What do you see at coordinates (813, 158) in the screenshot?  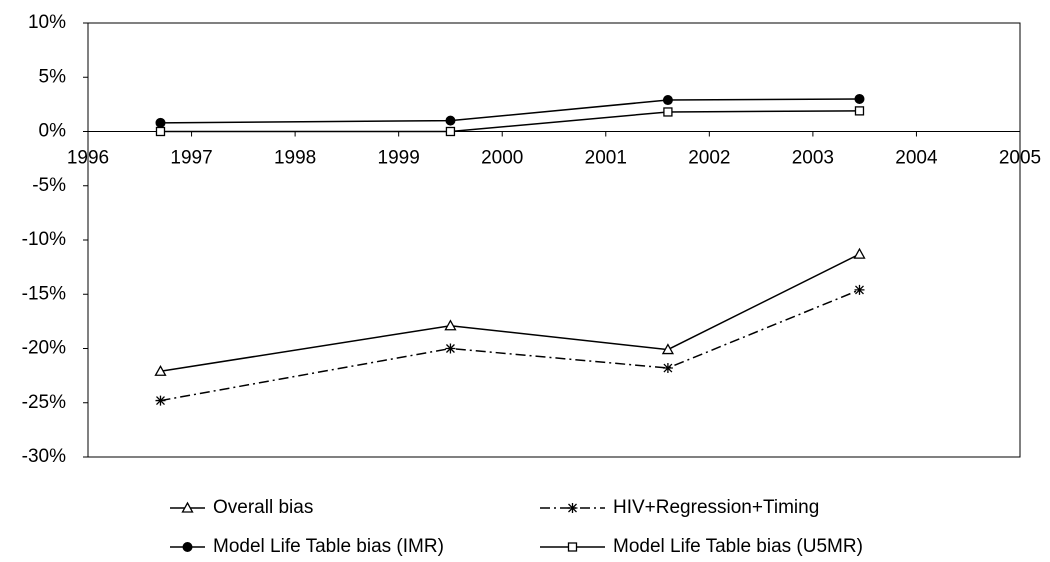 I see `x-tick-label: 2003` at bounding box center [813, 158].